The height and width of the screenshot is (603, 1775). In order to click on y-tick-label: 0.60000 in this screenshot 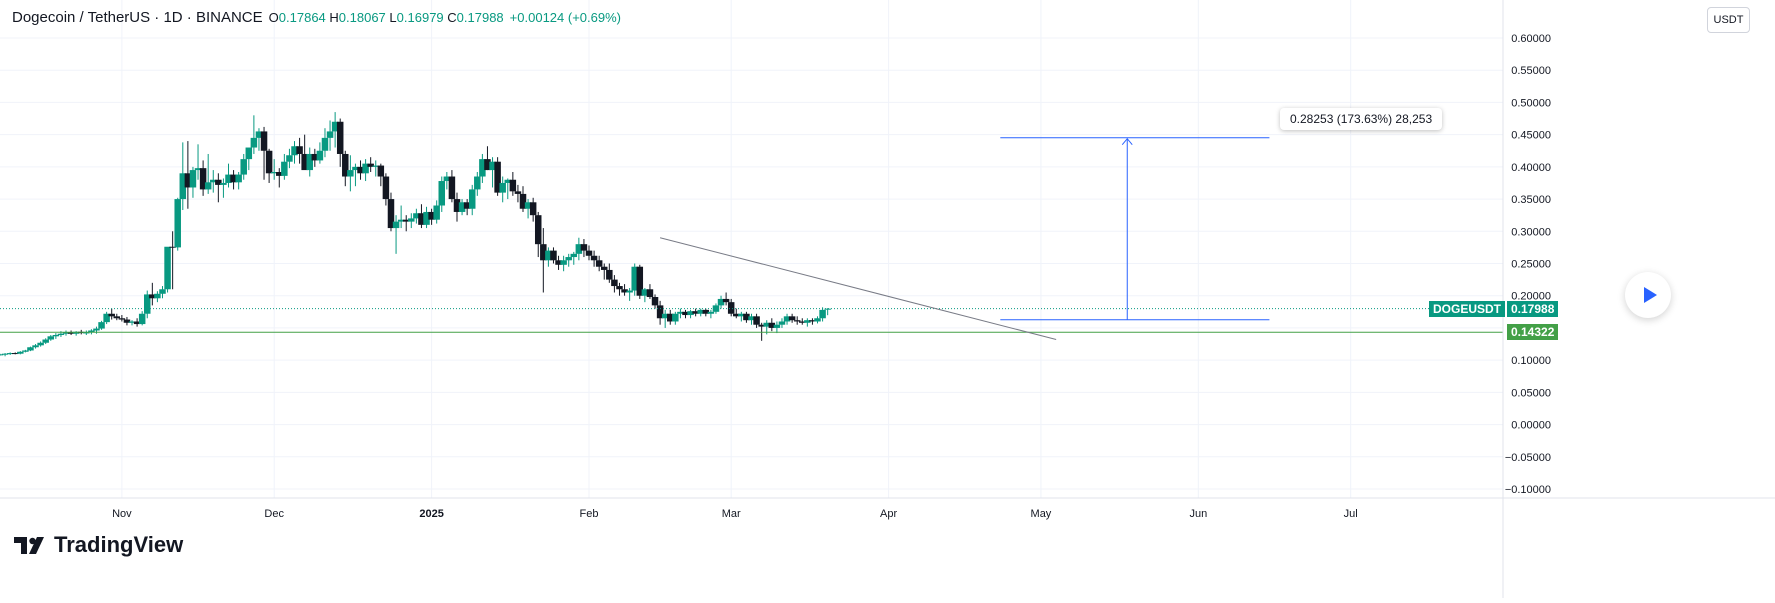, I will do `click(1531, 39)`.